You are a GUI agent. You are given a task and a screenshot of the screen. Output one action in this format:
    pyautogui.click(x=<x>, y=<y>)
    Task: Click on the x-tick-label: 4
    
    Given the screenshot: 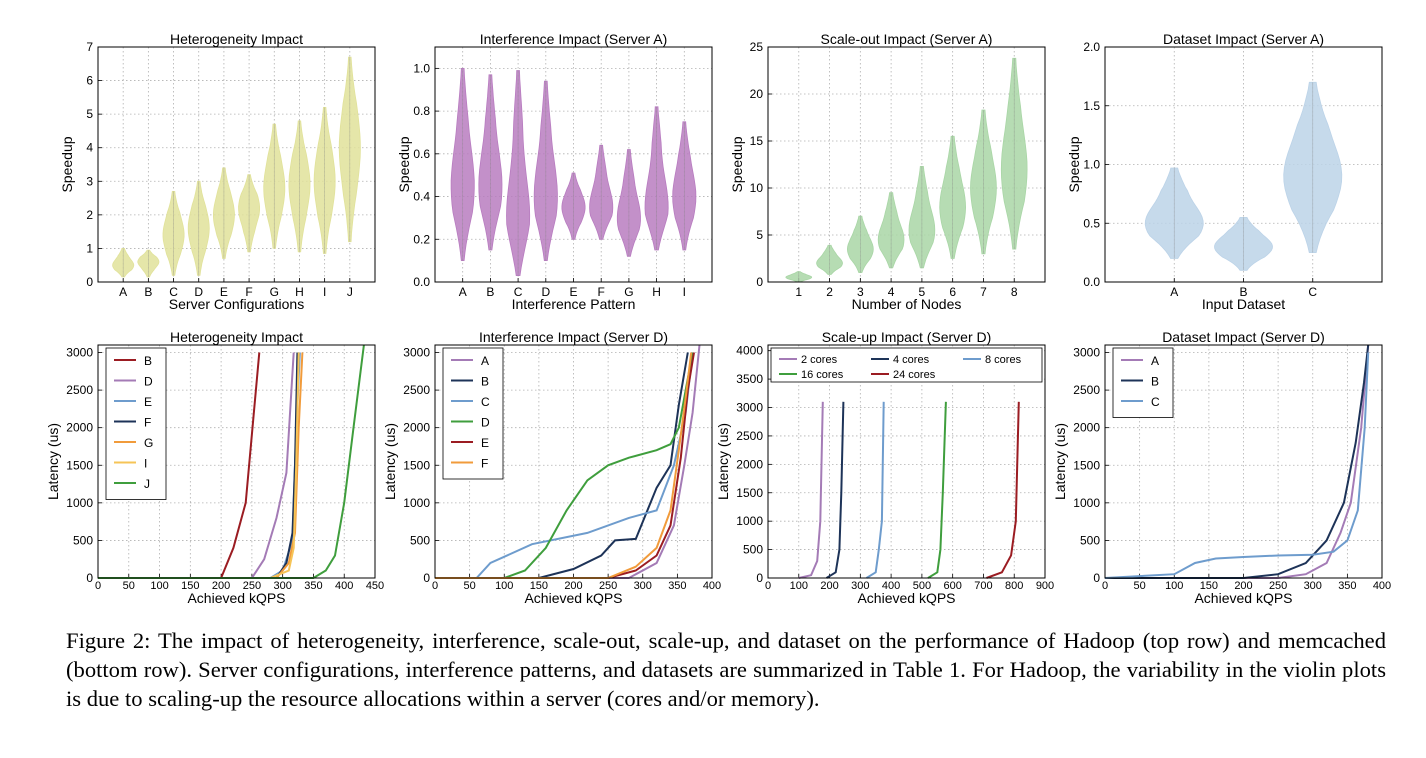 What is the action you would take?
    pyautogui.click(x=891, y=292)
    